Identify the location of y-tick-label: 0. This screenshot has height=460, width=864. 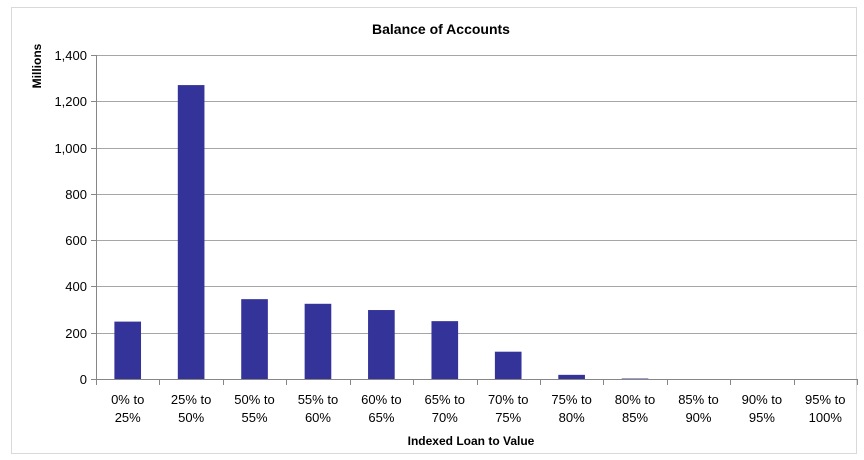
(83, 379).